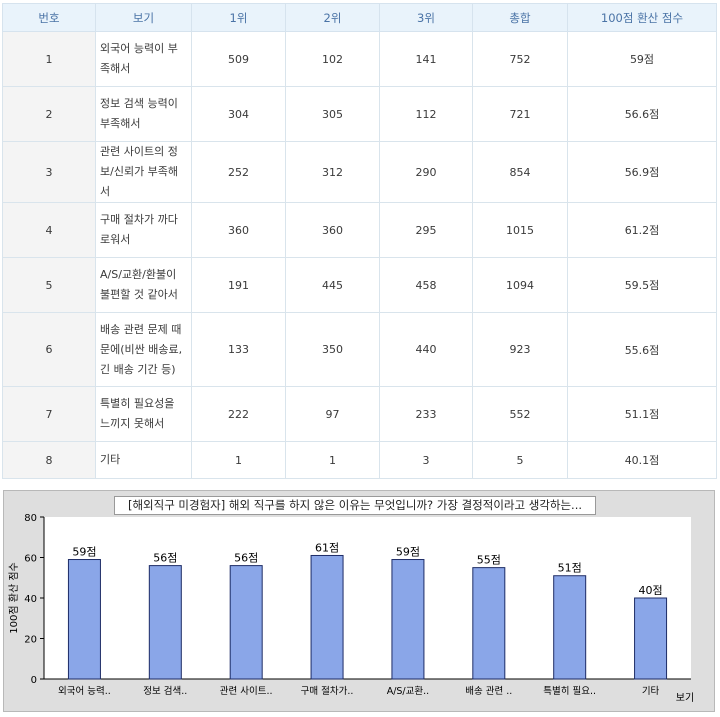 This screenshot has height=717, width=720. I want to click on row-total: 5, so click(520, 460).